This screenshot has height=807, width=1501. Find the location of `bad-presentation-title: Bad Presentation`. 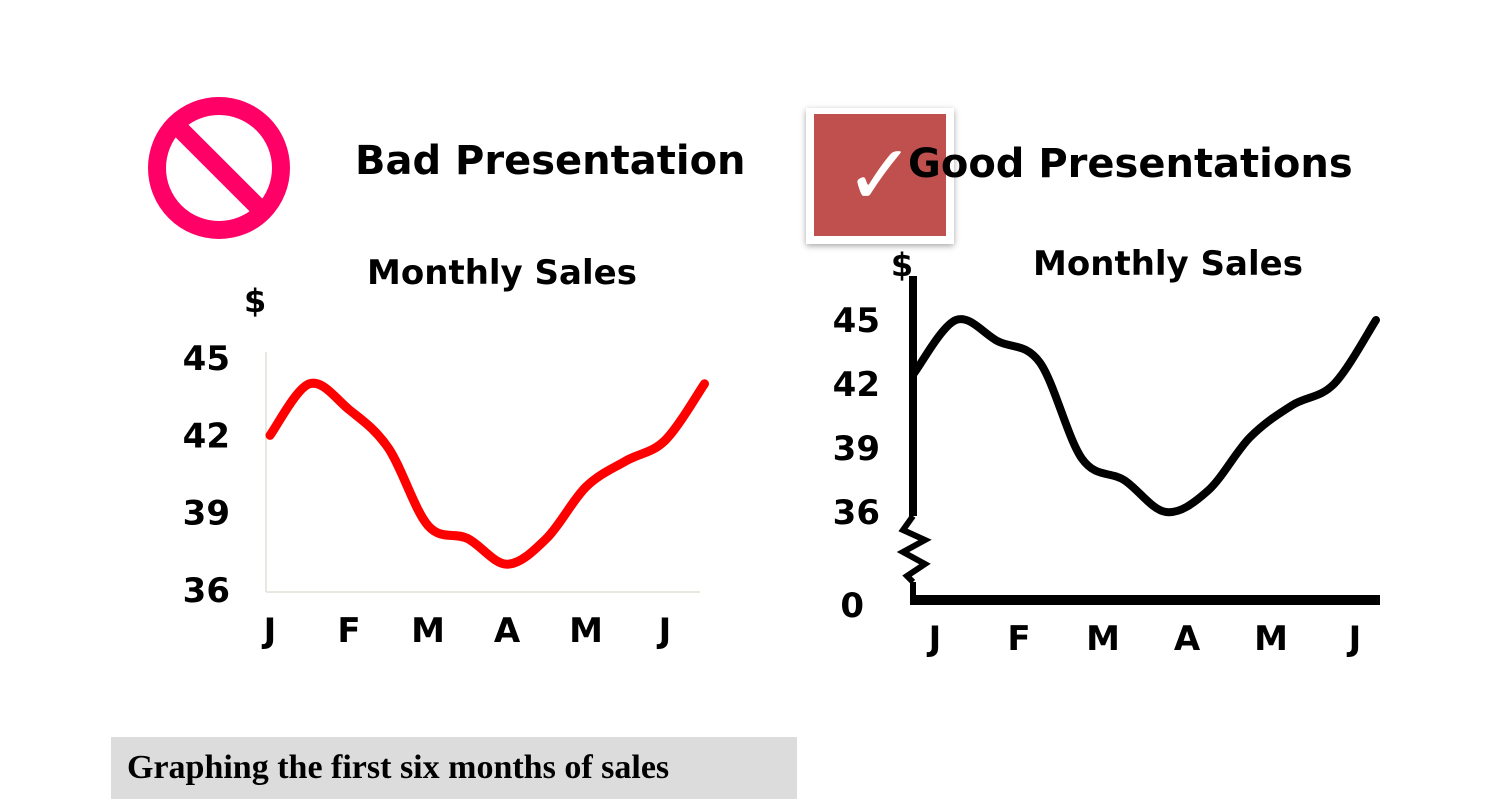

bad-presentation-title: Bad Presentation is located at coordinates (550, 161).